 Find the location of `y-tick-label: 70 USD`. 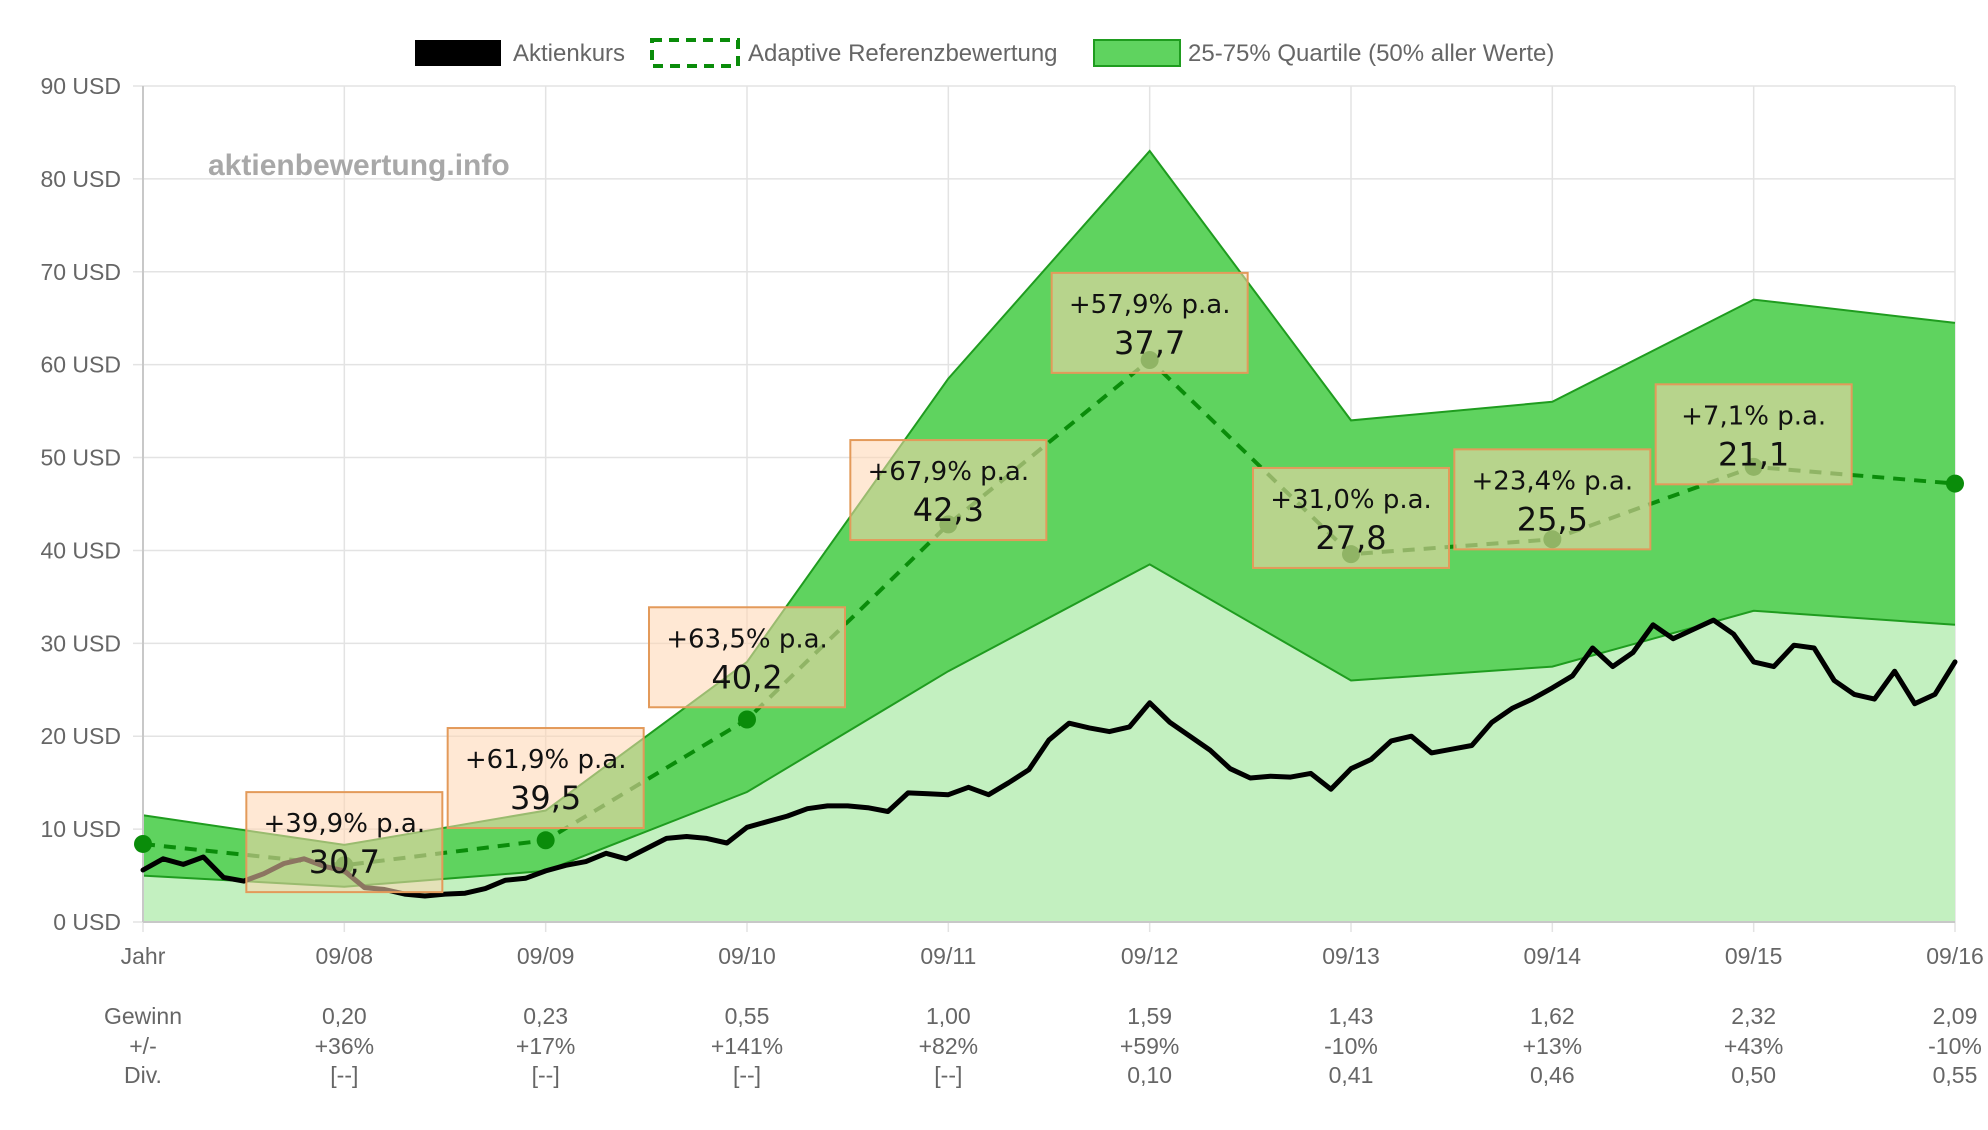

y-tick-label: 70 USD is located at coordinates (80, 272).